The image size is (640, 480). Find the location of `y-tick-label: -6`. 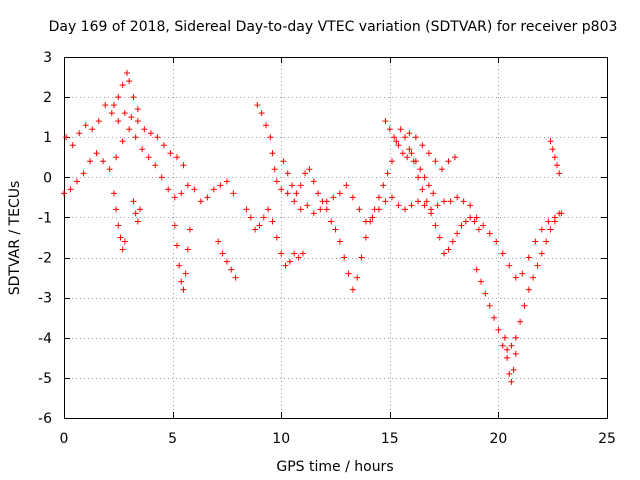

y-tick-label: -6 is located at coordinates (45, 419).